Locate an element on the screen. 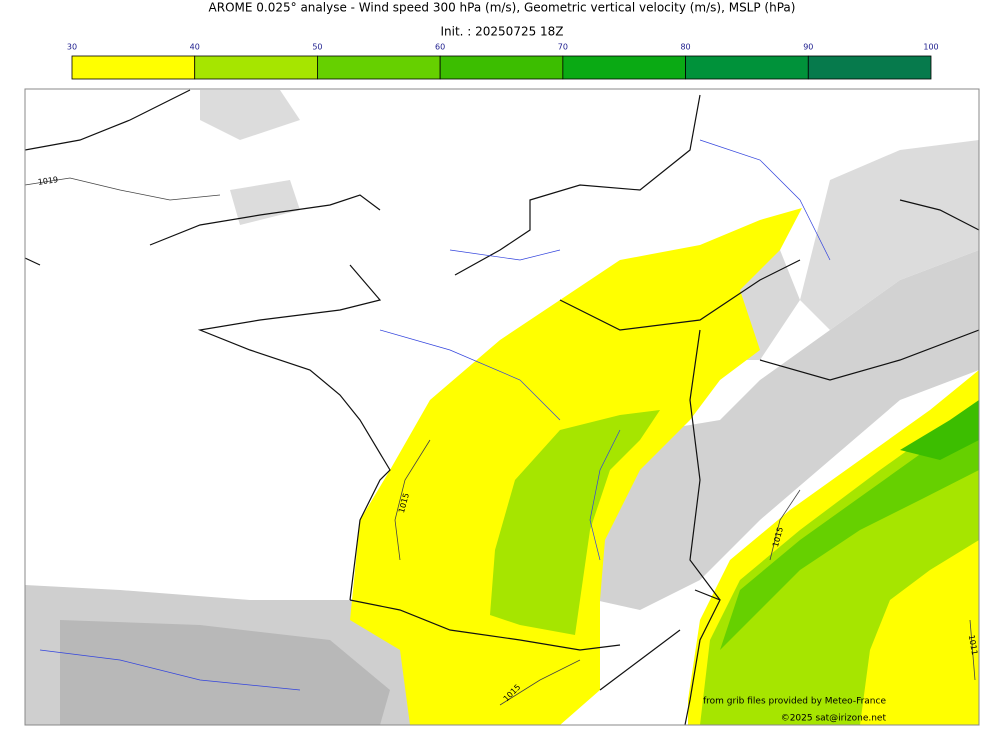  colorbar-tick-label: 90 is located at coordinates (808, 47).